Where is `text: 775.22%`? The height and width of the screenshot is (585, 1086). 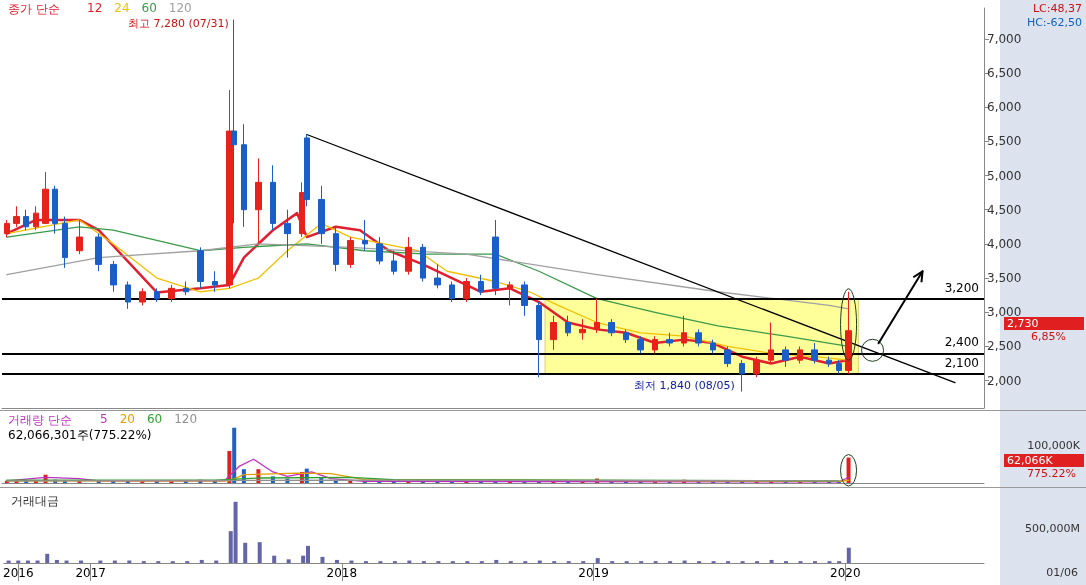 text: 775.22% is located at coordinates (1051, 473).